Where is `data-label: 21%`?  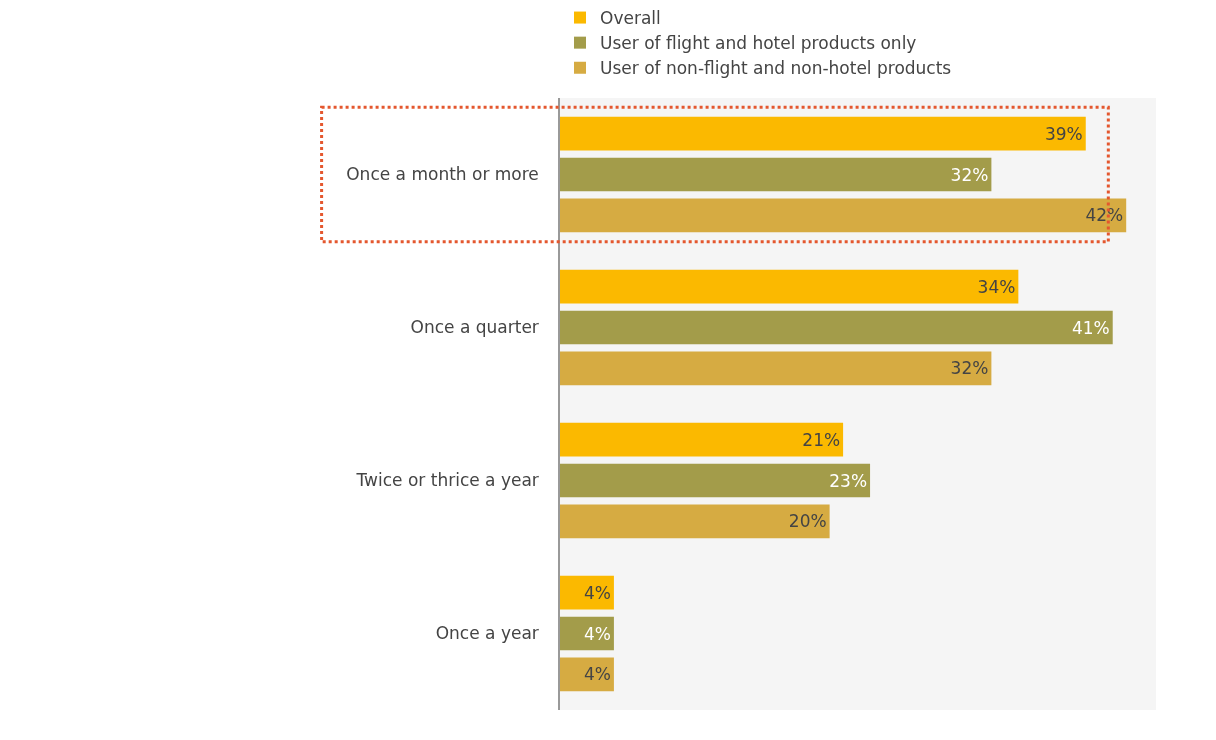
data-label: 21% is located at coordinates (821, 439).